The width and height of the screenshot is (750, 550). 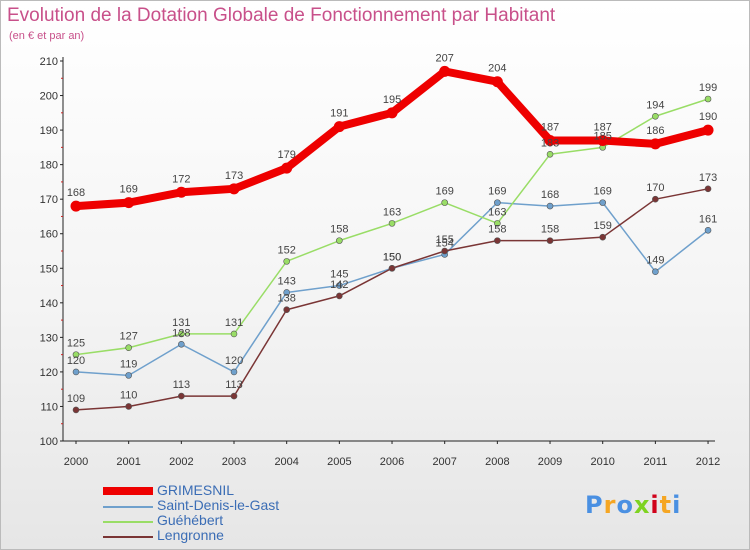 What do you see at coordinates (49, 269) in the screenshot?
I see `y-tick-label: 150` at bounding box center [49, 269].